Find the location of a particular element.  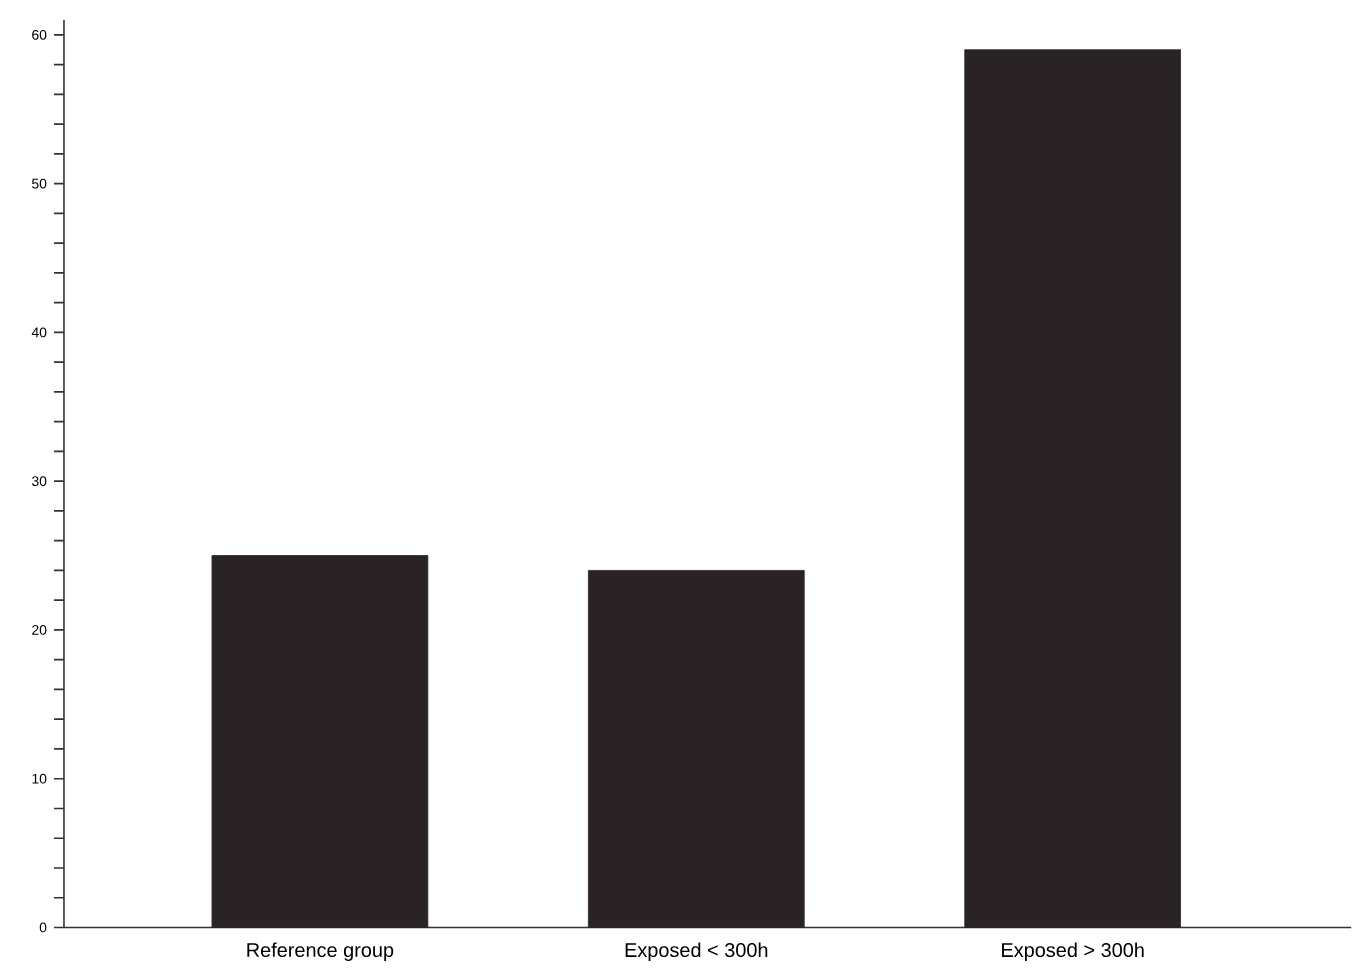

x-tick-label: Exposed < 300h is located at coordinates (696, 952).